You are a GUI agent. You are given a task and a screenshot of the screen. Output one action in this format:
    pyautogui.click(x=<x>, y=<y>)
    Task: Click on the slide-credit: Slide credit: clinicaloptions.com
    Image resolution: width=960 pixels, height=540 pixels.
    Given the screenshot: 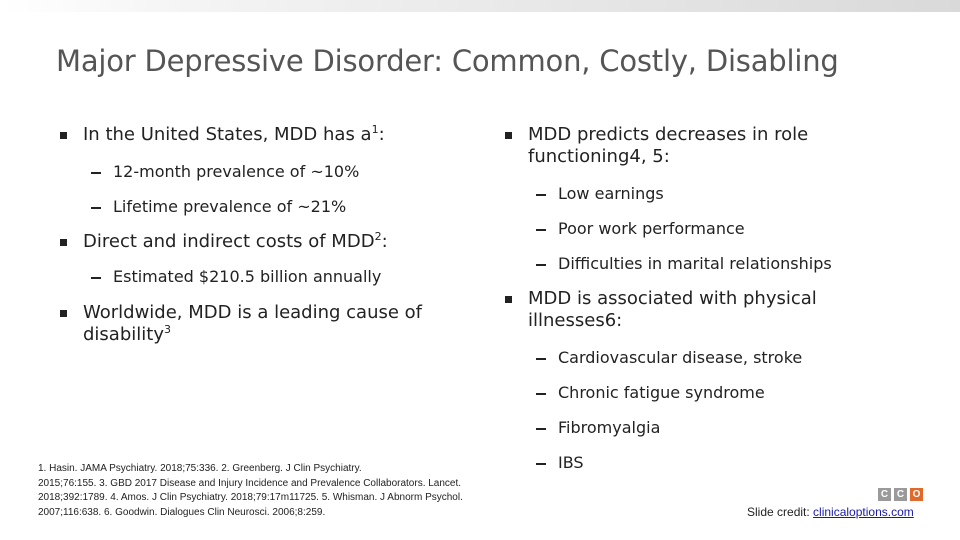 What is the action you would take?
    pyautogui.click(x=830, y=512)
    